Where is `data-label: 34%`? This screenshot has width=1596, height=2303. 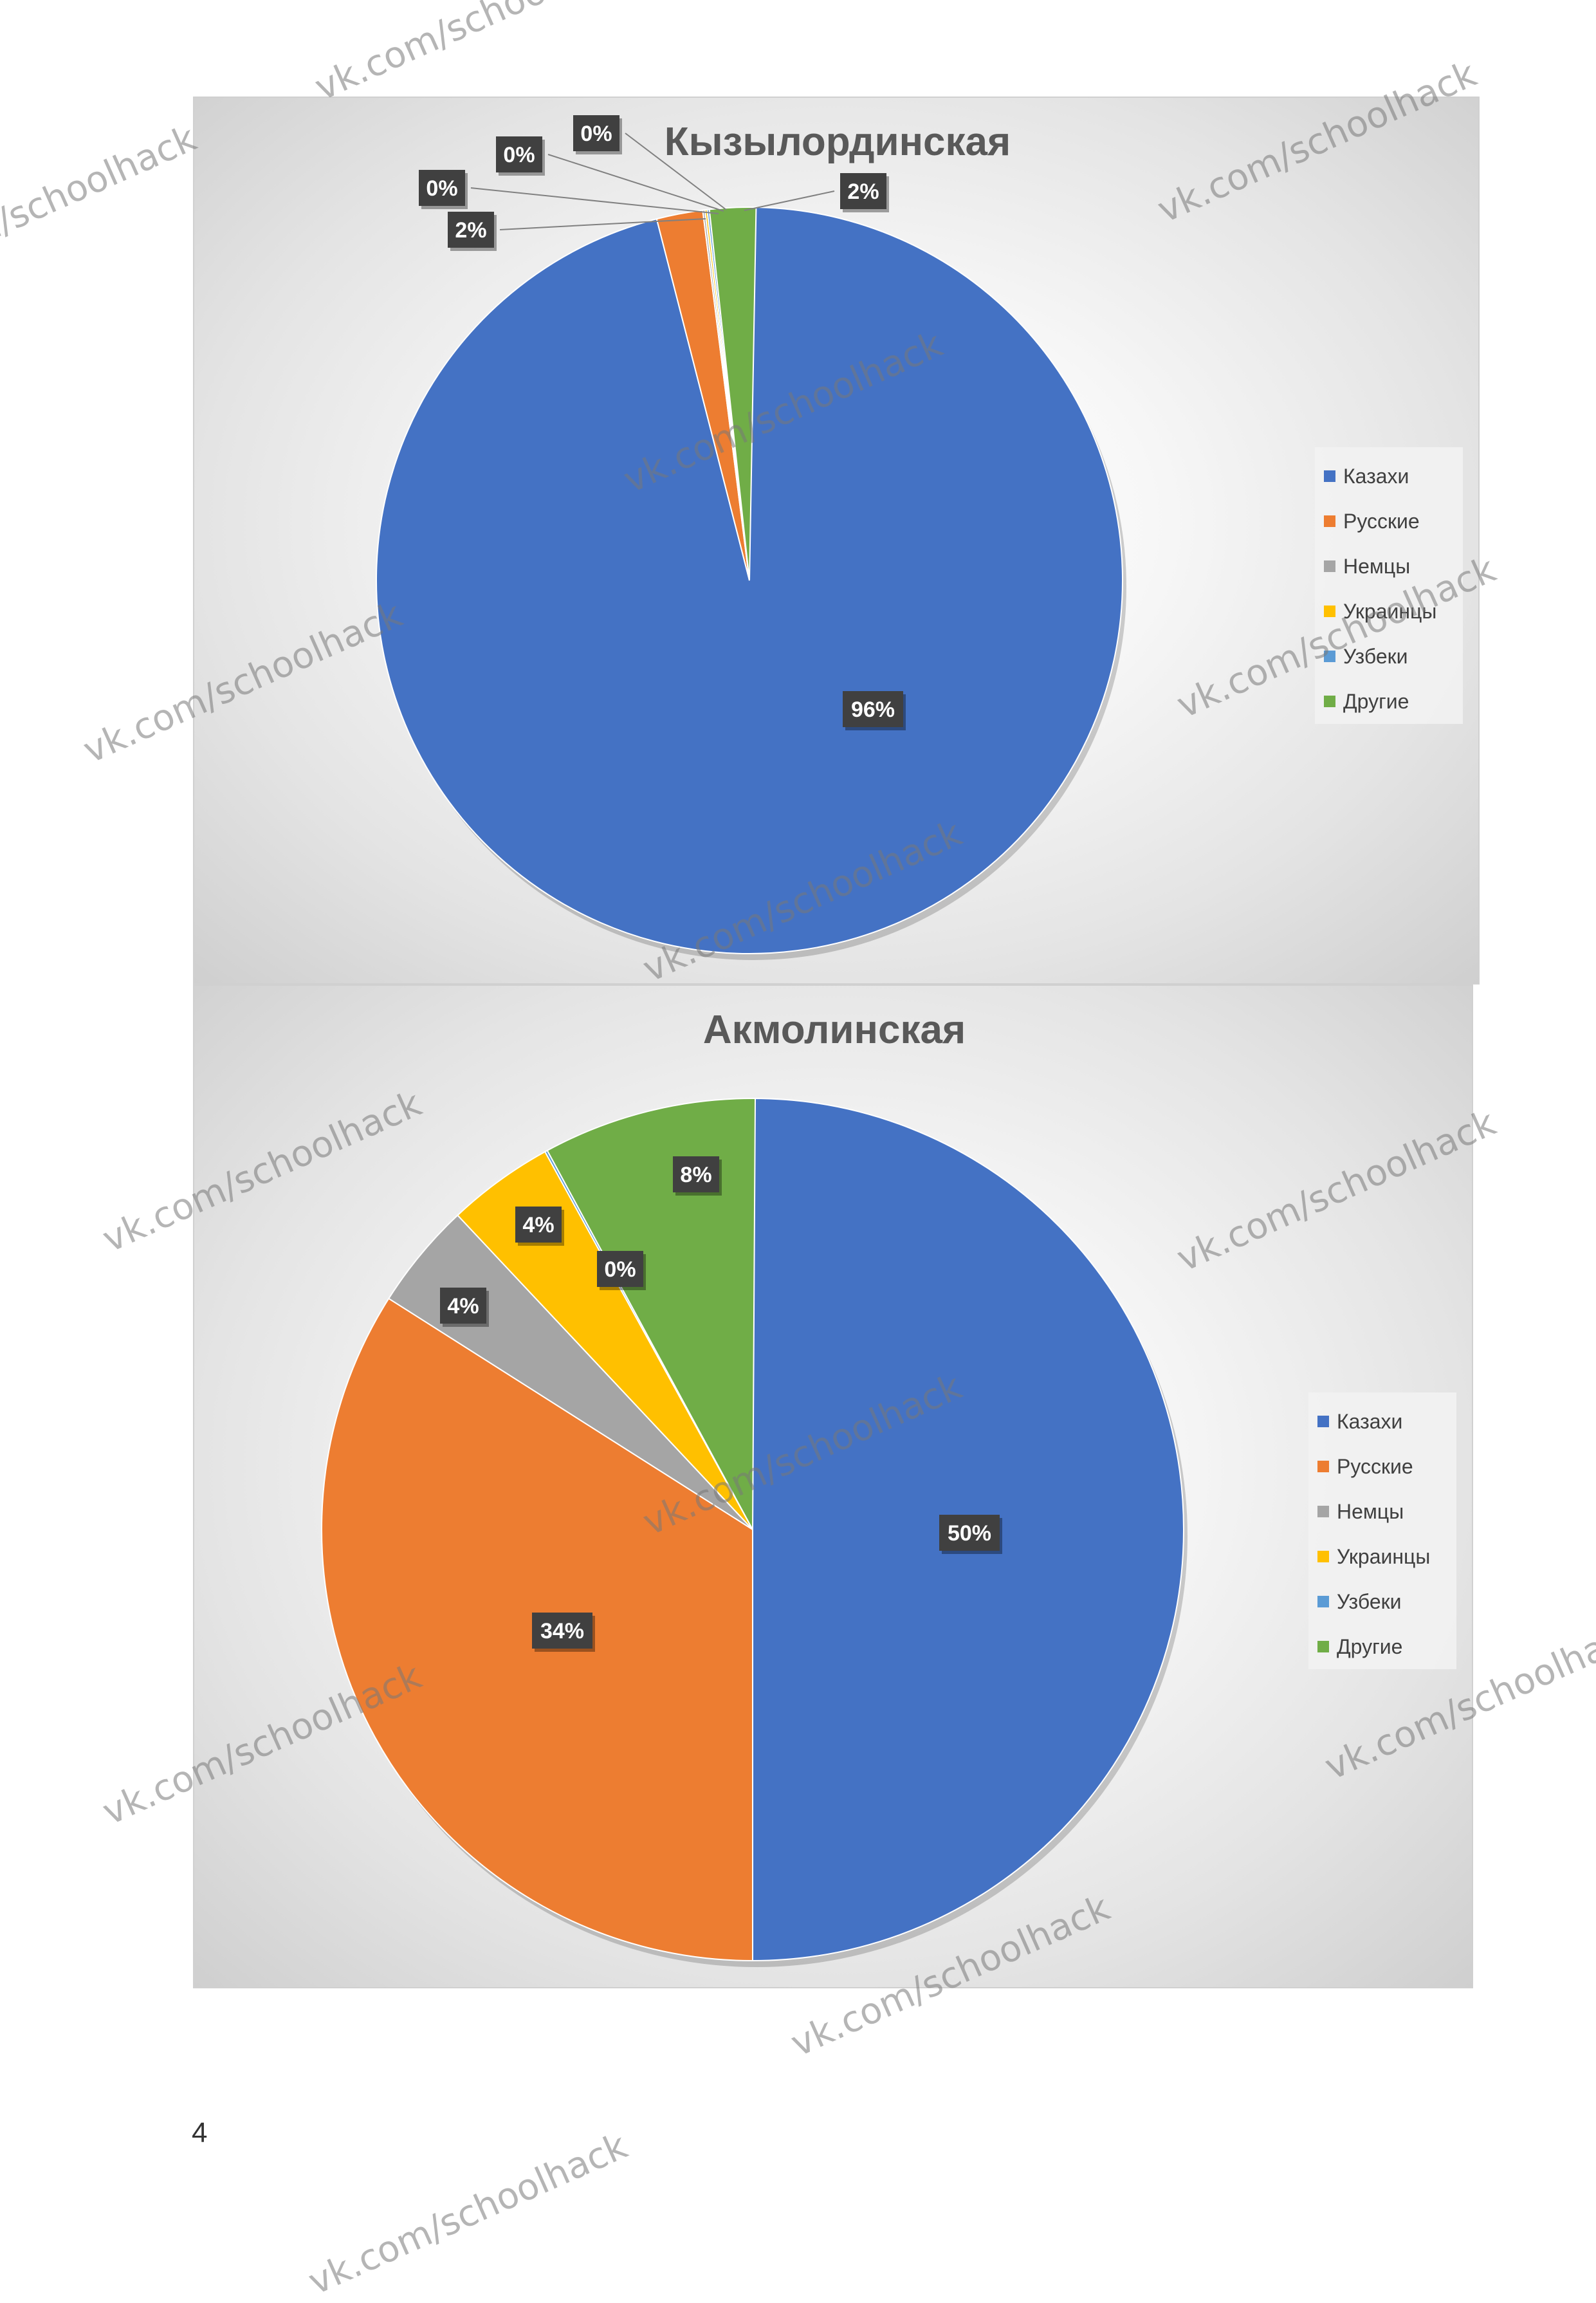
data-label: 34% is located at coordinates (562, 1631).